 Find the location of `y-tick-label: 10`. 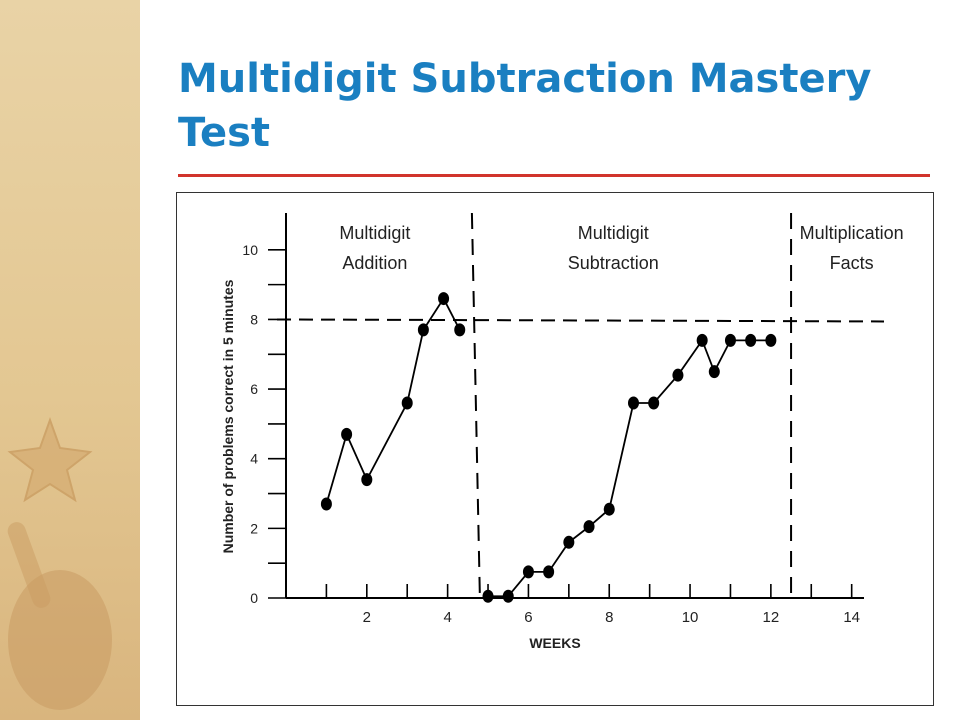

y-tick-label: 10 is located at coordinates (250, 250).